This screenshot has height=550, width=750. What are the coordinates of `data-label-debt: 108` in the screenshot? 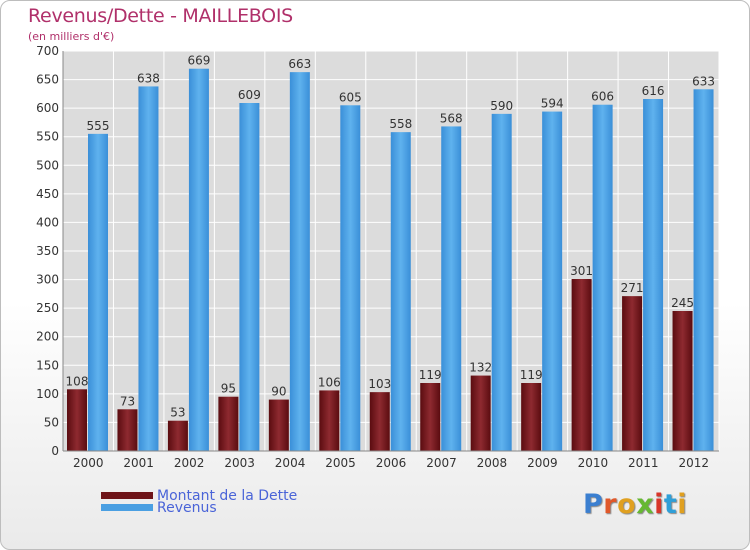 It's located at (77, 381).